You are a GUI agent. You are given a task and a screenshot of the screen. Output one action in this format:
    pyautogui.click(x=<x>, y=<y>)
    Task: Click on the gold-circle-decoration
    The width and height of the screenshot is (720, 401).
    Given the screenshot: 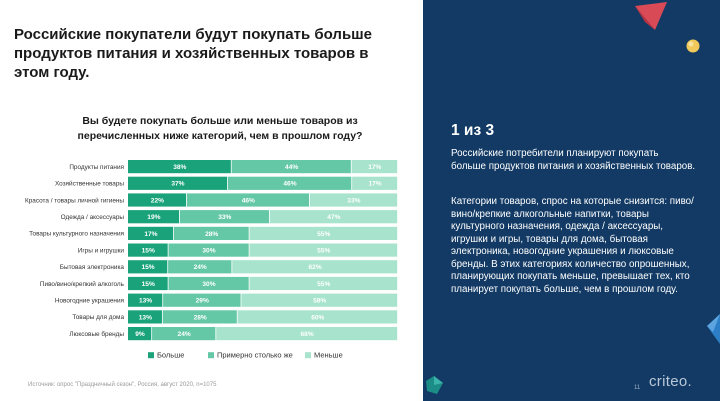 What is the action you would take?
    pyautogui.click(x=693, y=46)
    